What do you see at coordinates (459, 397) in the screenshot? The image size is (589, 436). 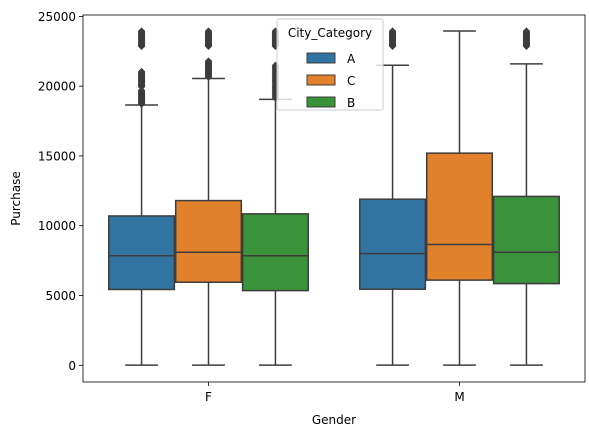 I see `x-tick-label: M` at bounding box center [459, 397].